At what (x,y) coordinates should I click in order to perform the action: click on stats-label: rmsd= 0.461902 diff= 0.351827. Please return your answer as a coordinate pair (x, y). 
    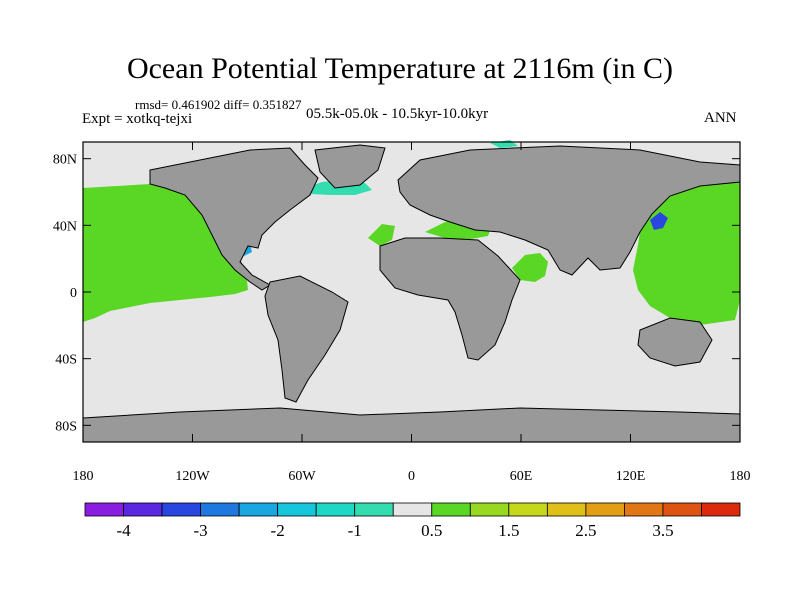
    Looking at the image, I should click on (218, 104).